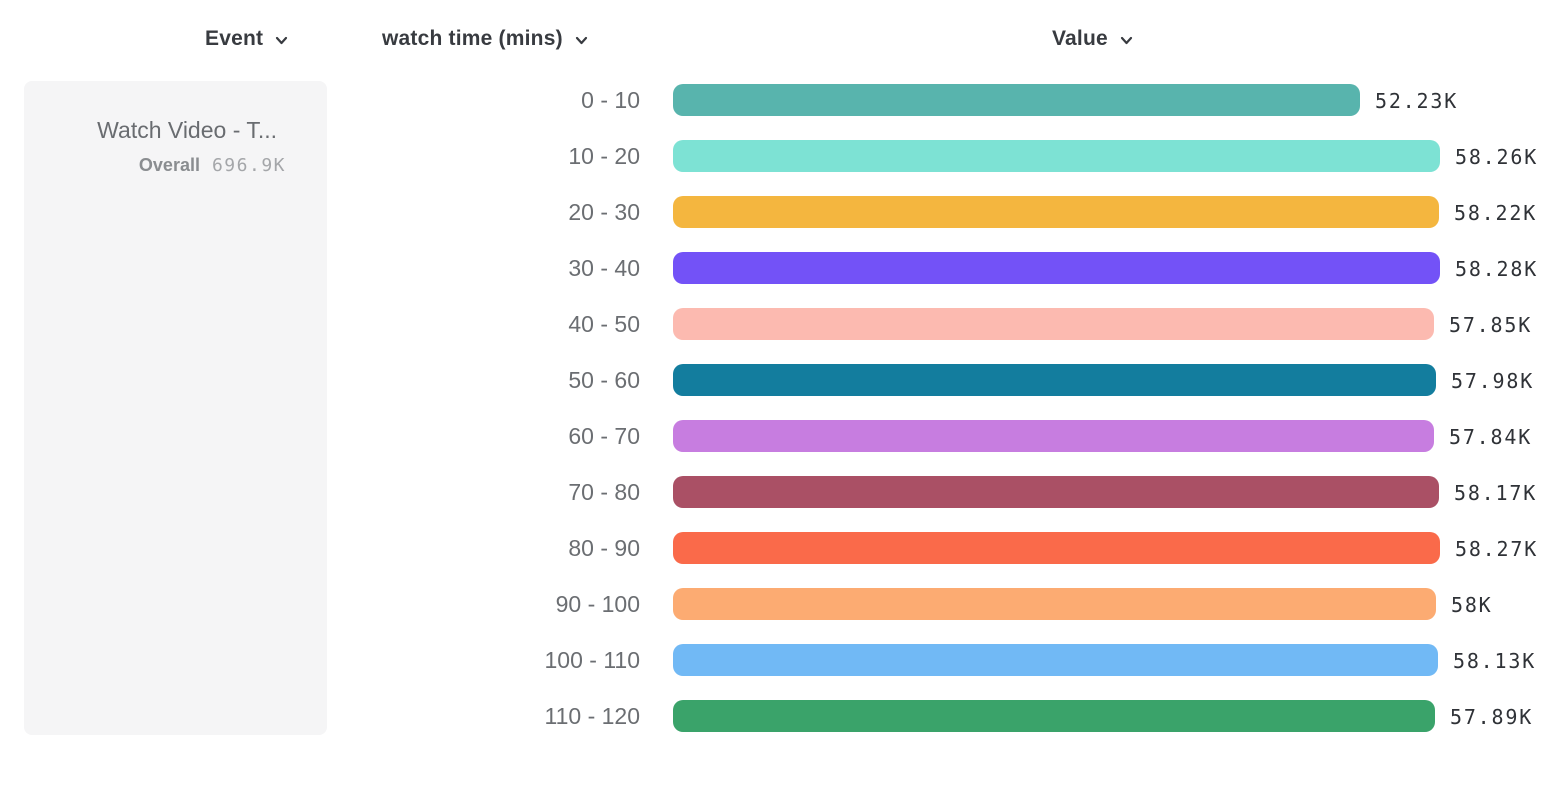  What do you see at coordinates (234, 38) in the screenshot?
I see `event-column-label: Event` at bounding box center [234, 38].